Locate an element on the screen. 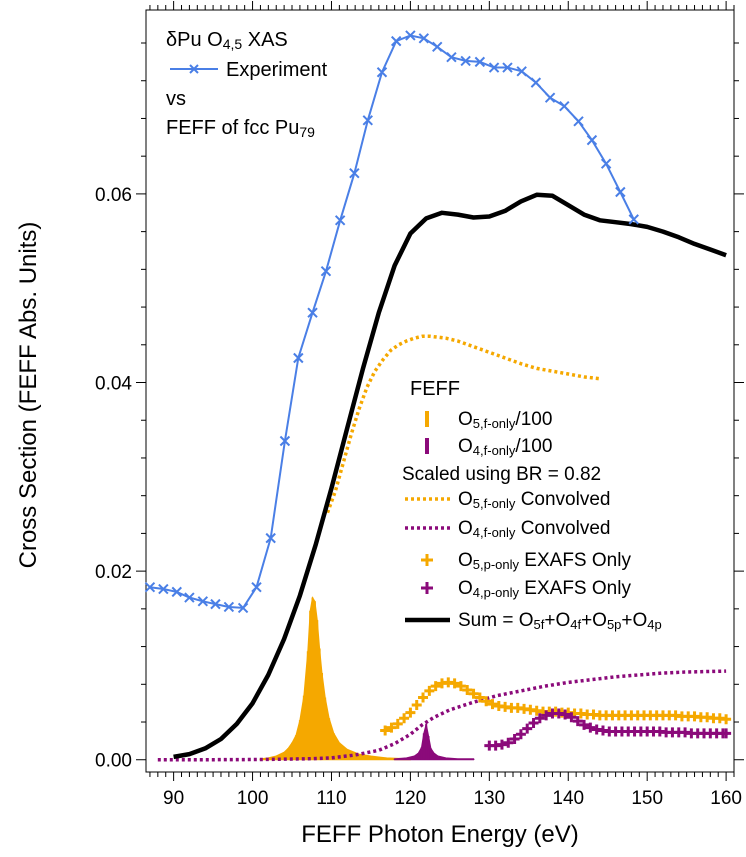 The width and height of the screenshot is (746, 857). annotation-vs: vs is located at coordinates (176, 99).